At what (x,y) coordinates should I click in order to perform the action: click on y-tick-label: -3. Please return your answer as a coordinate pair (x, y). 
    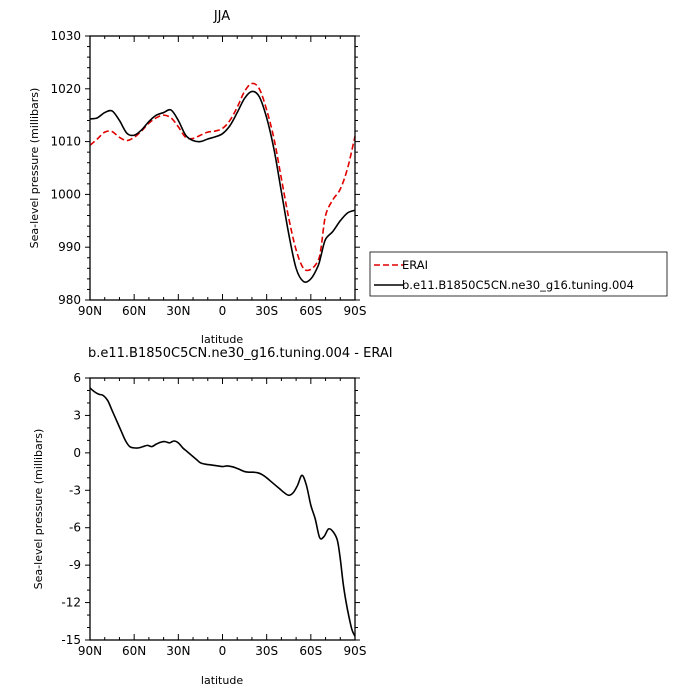
    Looking at the image, I should click on (75, 490).